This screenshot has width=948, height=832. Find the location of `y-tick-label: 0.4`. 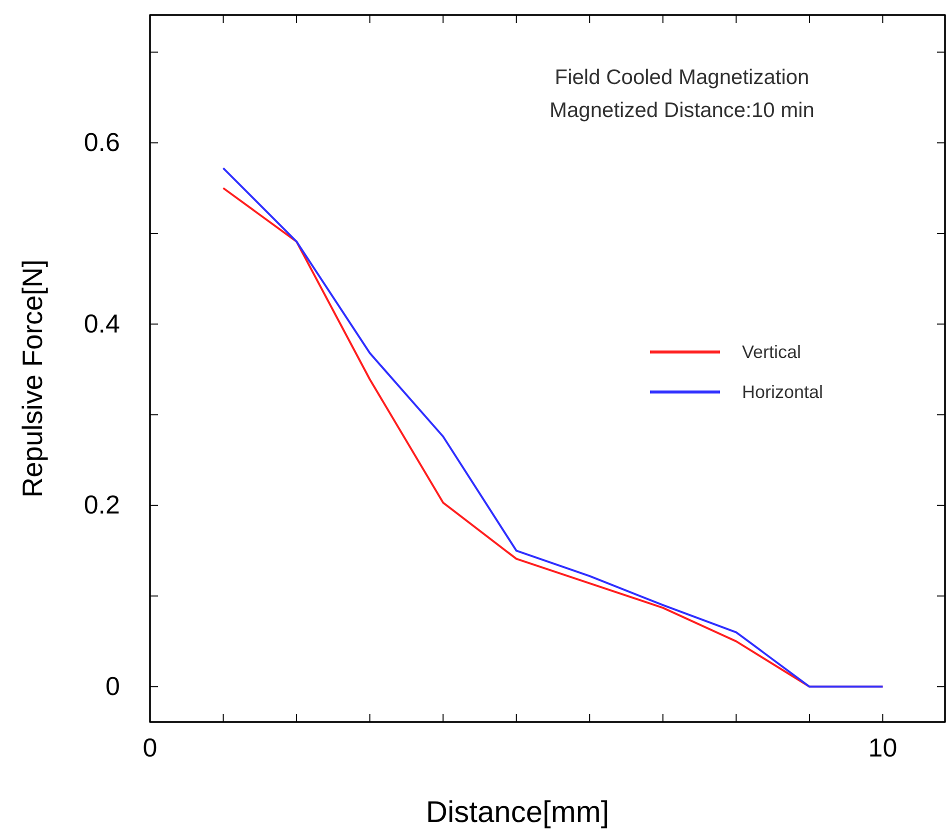

y-tick-label: 0.4 is located at coordinates (102, 323).